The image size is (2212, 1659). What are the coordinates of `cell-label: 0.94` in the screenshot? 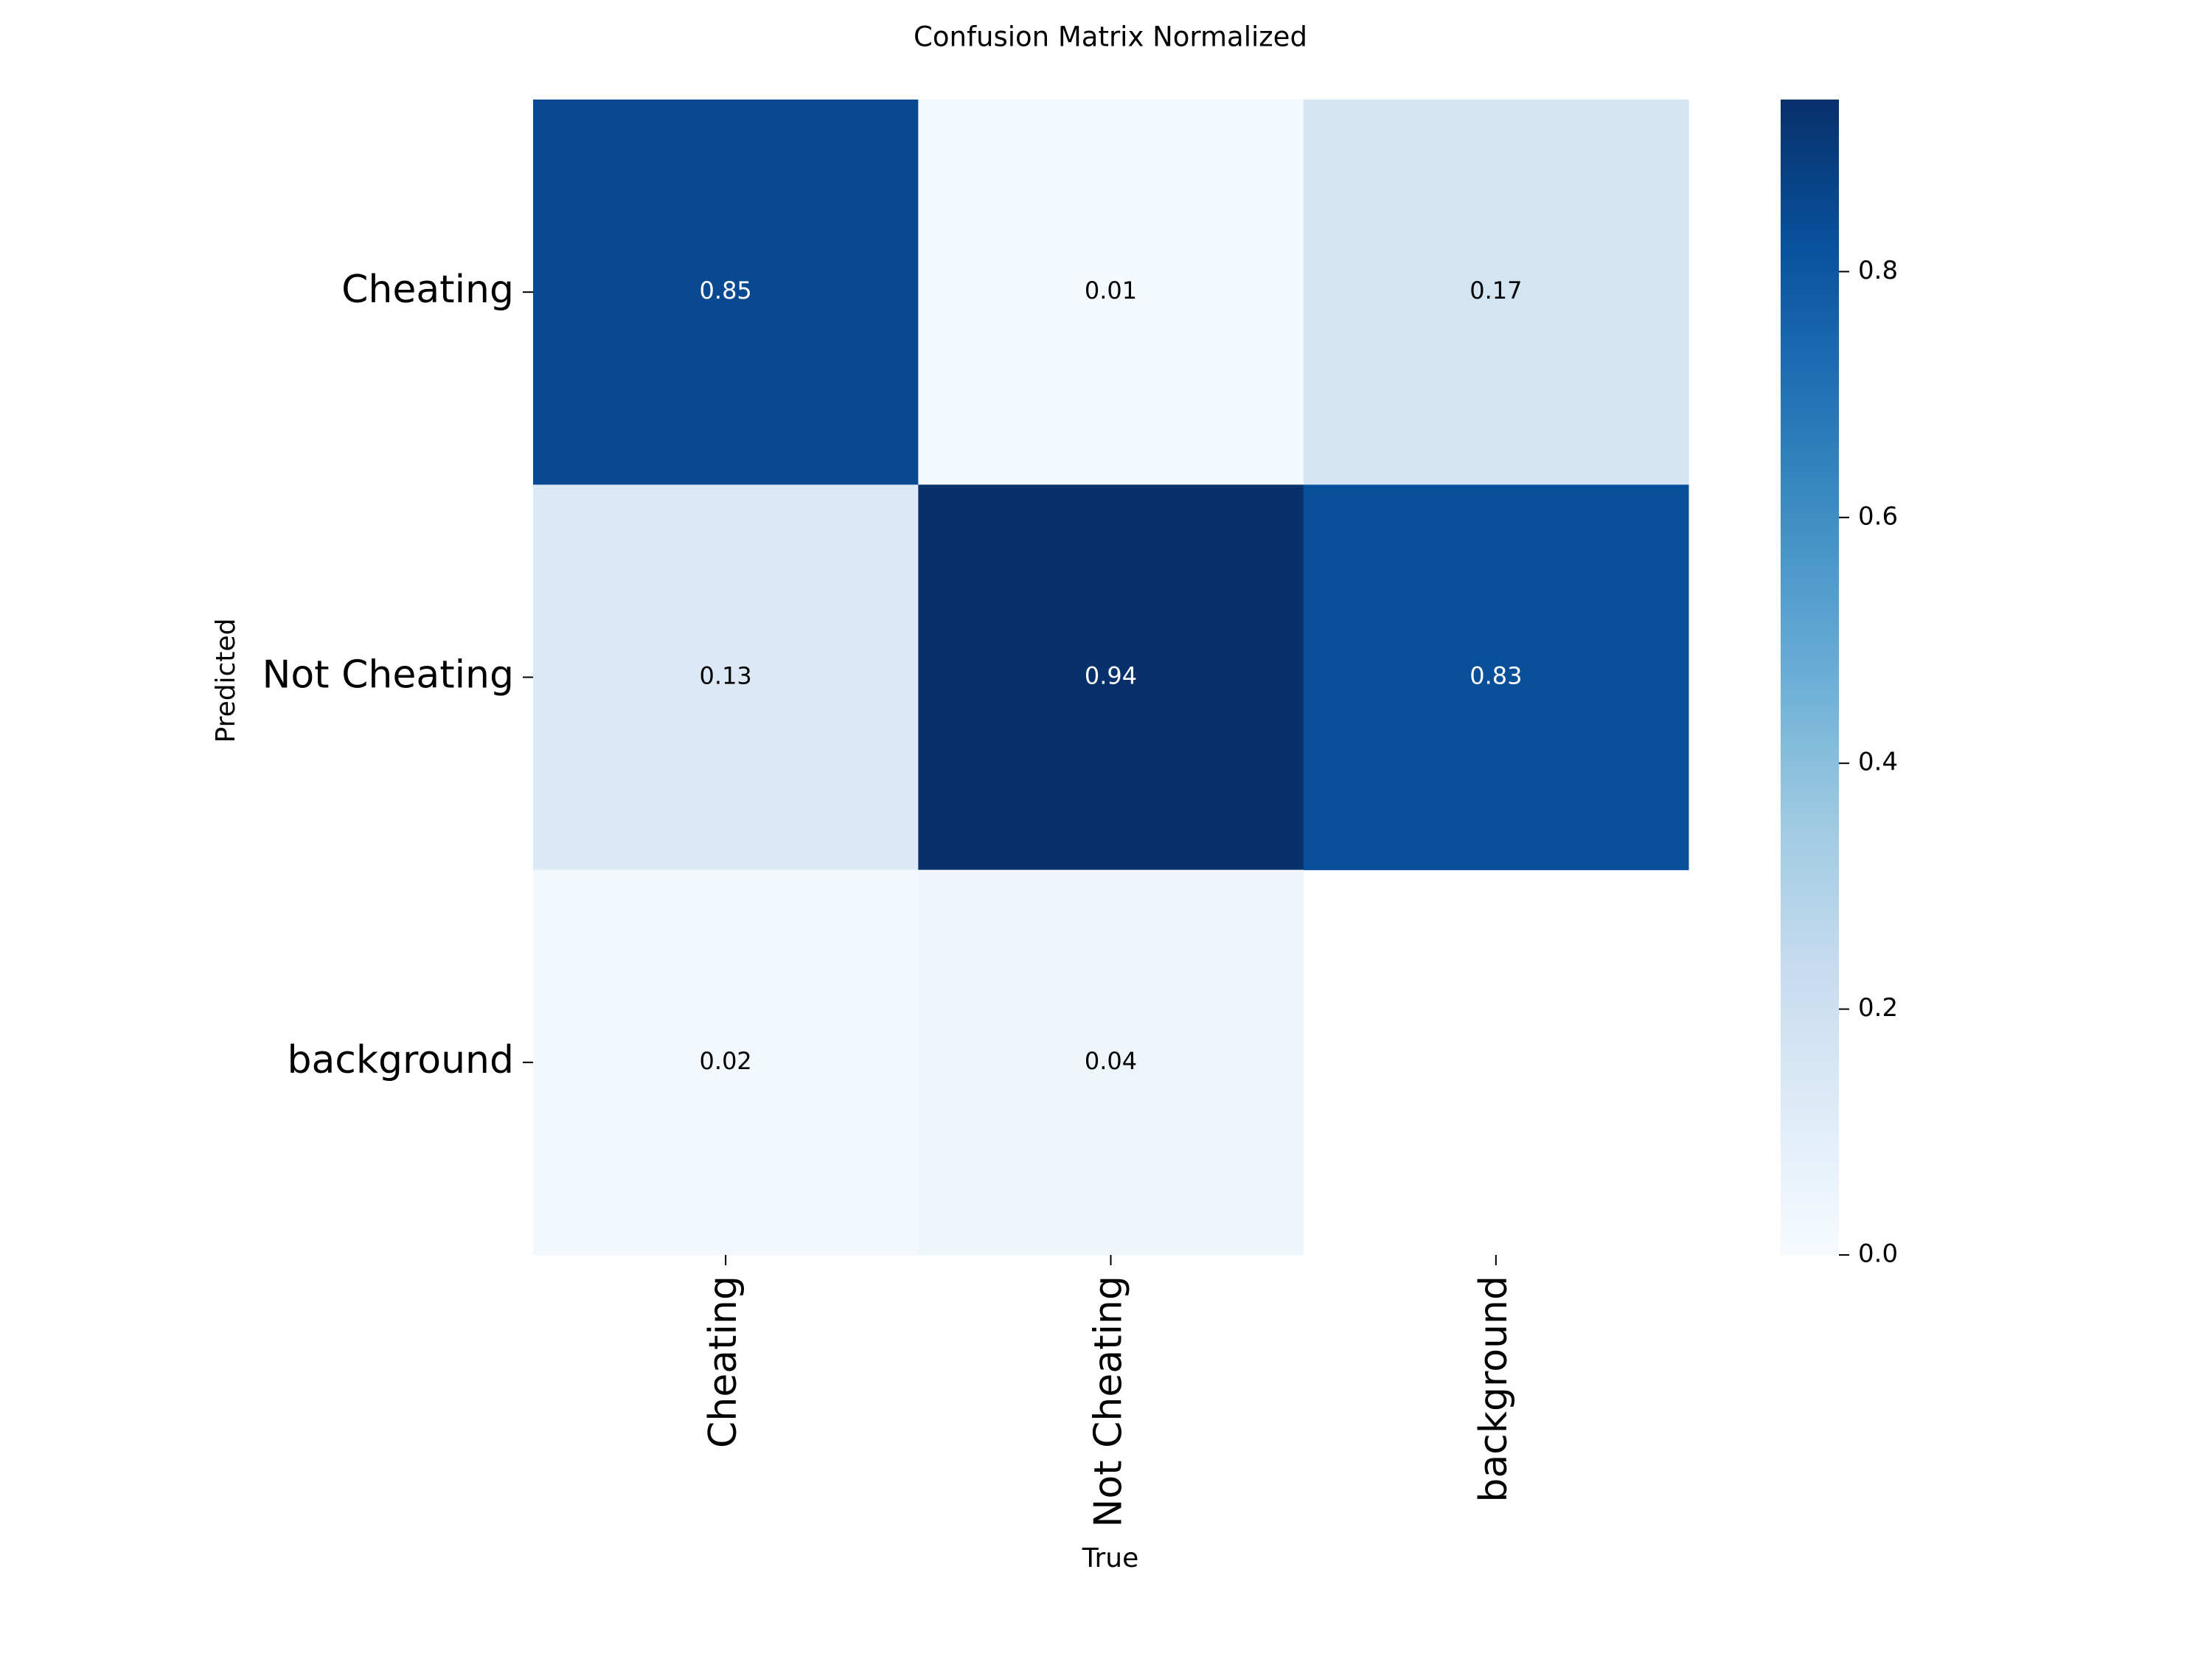 It's located at (1111, 676).